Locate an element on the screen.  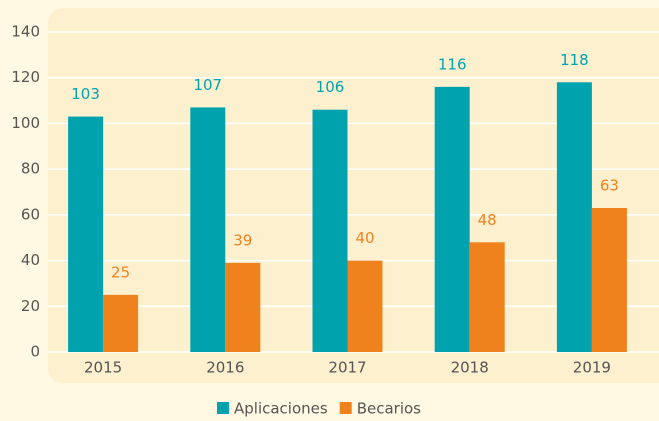
data-label: 40 is located at coordinates (364, 238).